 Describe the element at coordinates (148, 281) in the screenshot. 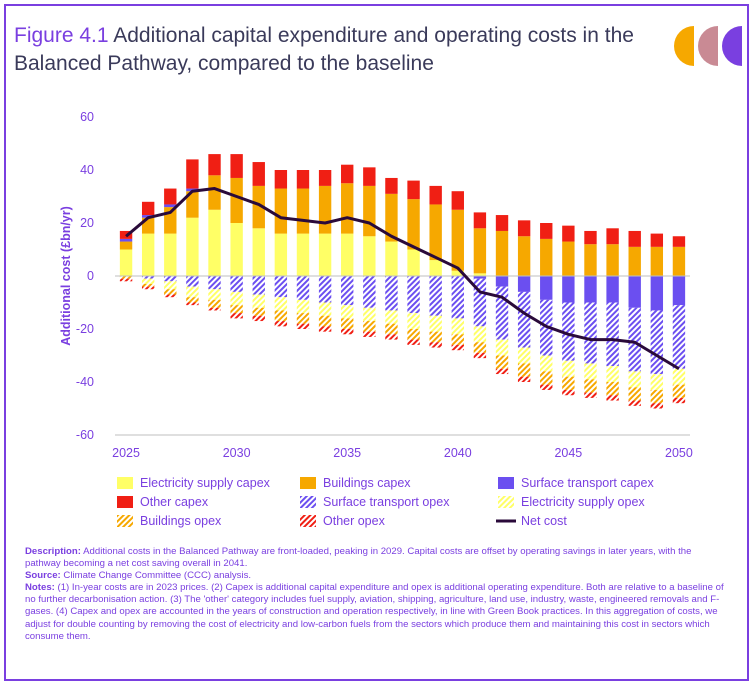

I see `bar-electricity-supply-opex-2026` at that location.